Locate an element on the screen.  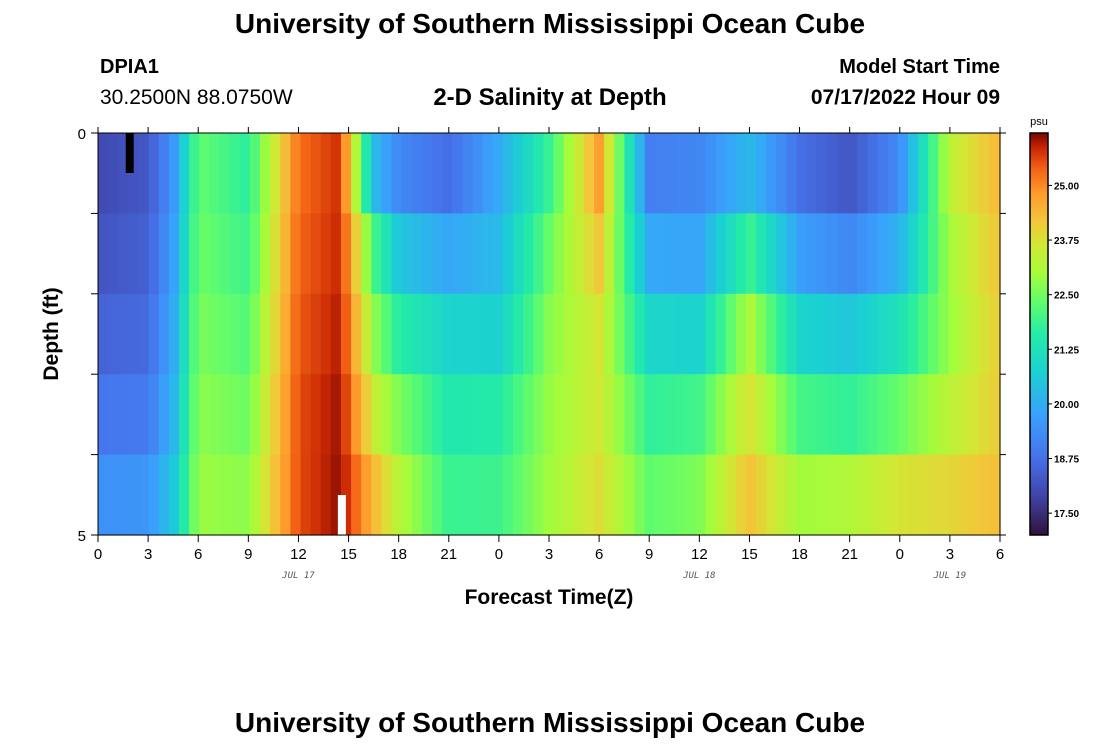
model-start-value: 07/17/2022 Hour 09 is located at coordinates (905, 97).